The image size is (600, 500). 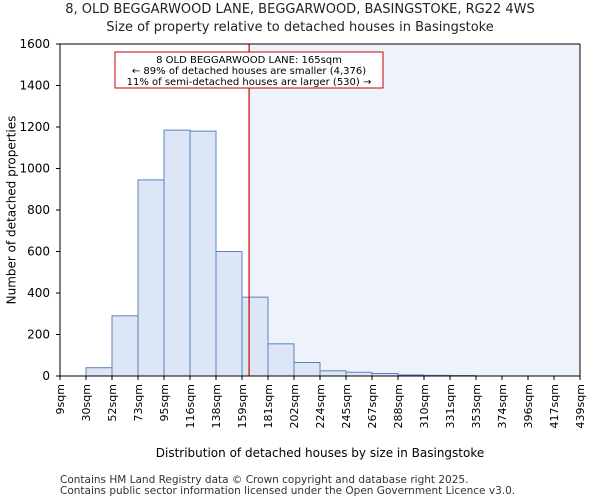 What do you see at coordinates (12, 210) in the screenshot?
I see `y-axis-label: Number of detached properties` at bounding box center [12, 210].